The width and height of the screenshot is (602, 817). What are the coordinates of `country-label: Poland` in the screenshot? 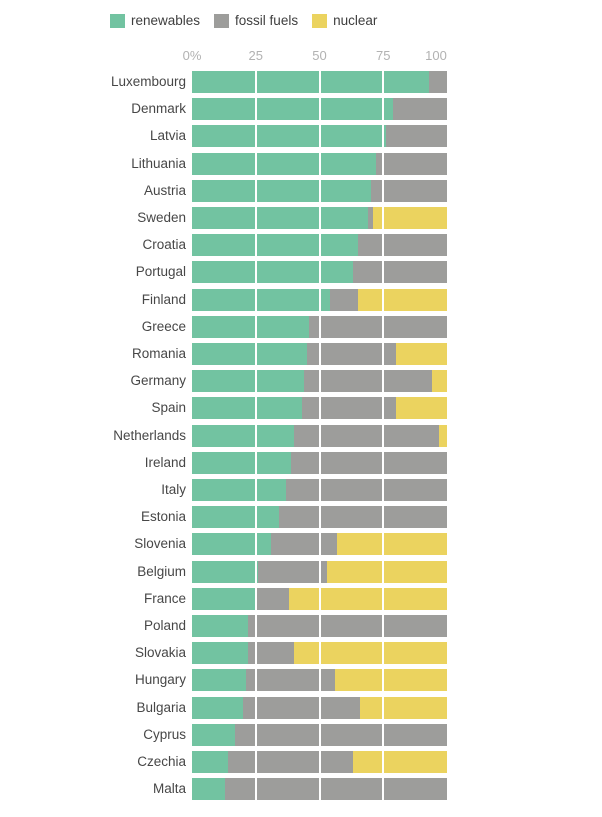 It's located at (164, 625).